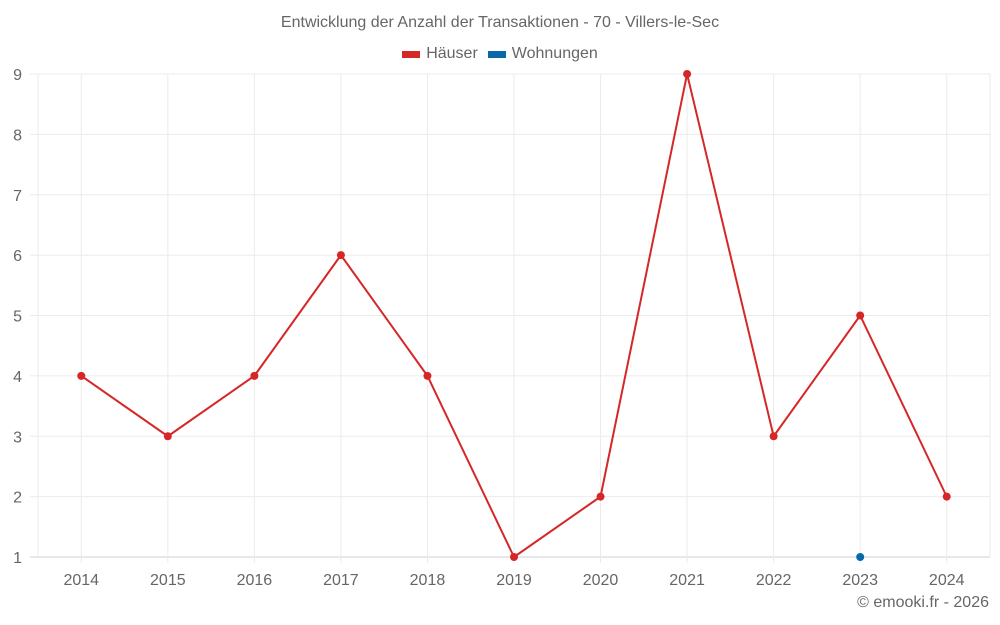 The height and width of the screenshot is (625, 1000). I want to click on legend-item-haeuser: Häuser, so click(440, 54).